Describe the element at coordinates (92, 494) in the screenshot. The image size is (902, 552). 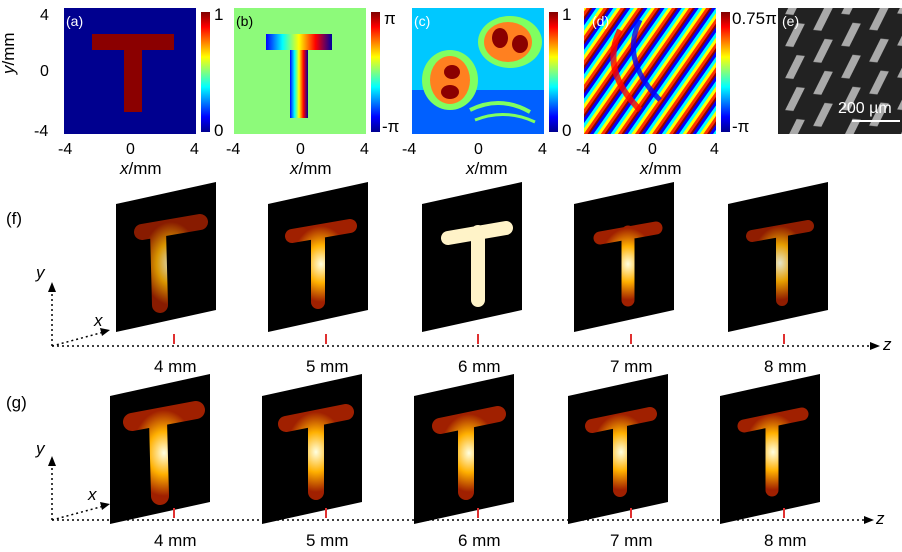
I see `row-g-x-label: x` at that location.